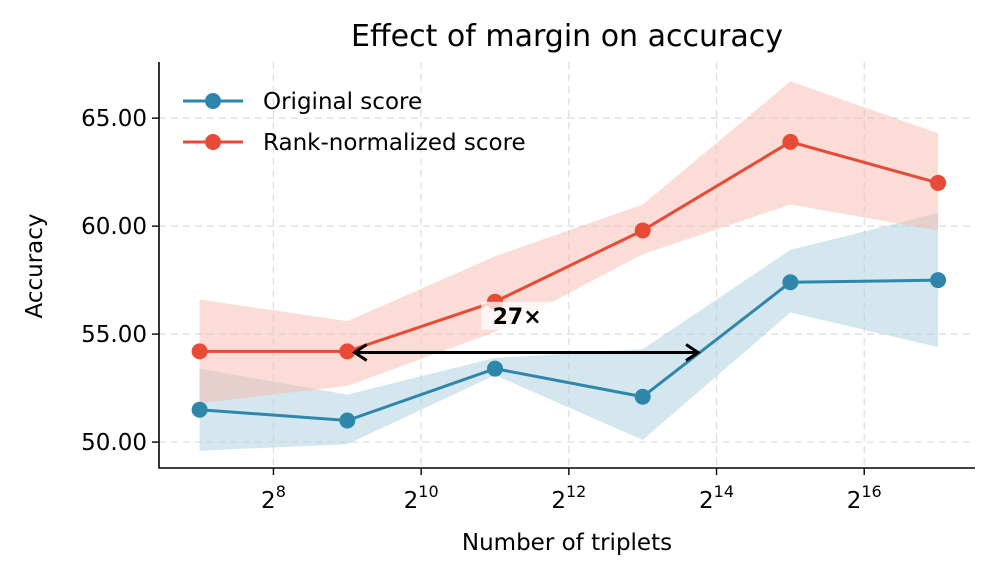 The width and height of the screenshot is (995, 576). I want to click on x-tick-label: 212, so click(568, 498).